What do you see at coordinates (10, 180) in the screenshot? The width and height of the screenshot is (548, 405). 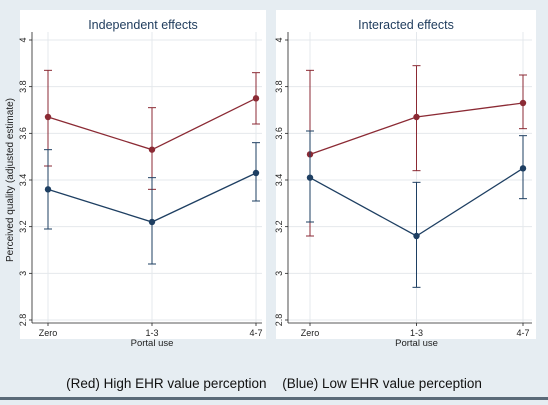 I see `y-axis-title: Perceived quality (adjusted estimate)` at bounding box center [10, 180].